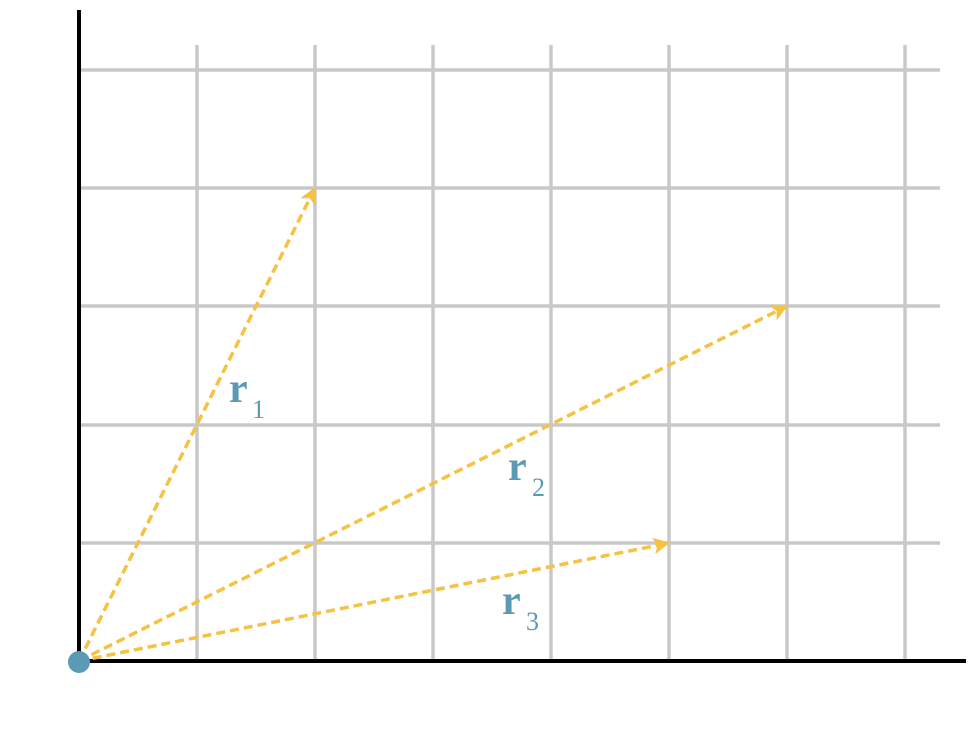  I want to click on vector-subscript: 3, so click(532, 621).